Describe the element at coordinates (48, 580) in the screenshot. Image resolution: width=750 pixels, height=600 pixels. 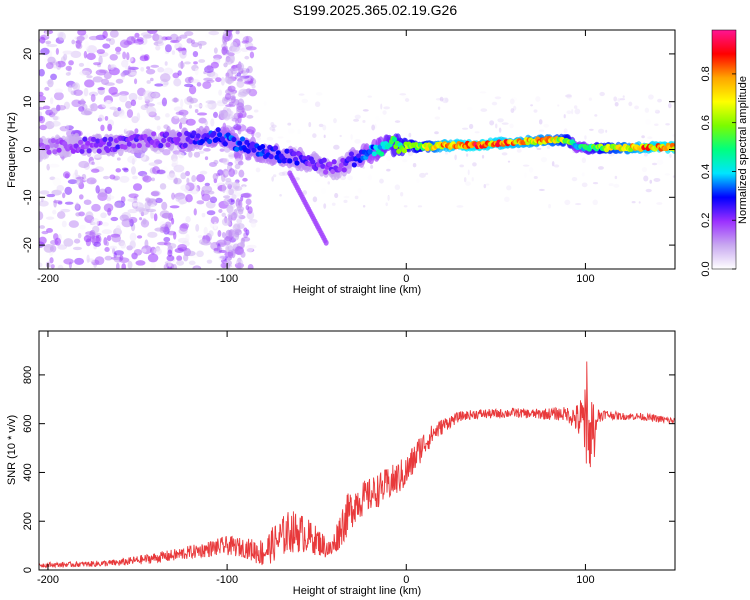
I see `bottom-x-tick-label: -200` at that location.